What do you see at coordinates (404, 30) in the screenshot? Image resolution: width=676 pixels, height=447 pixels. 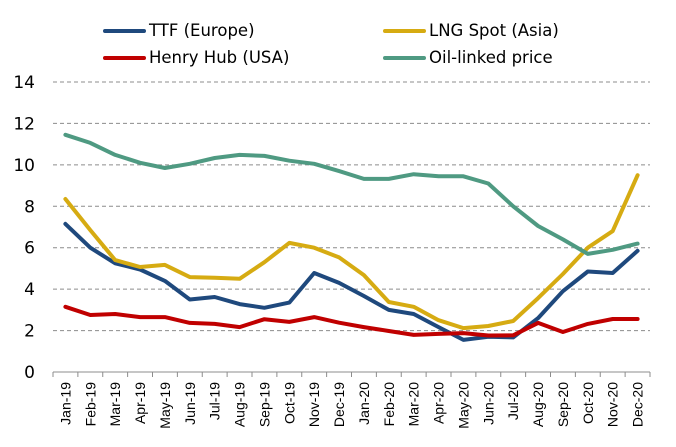 I see `legend-swatch-lng` at bounding box center [404, 30].